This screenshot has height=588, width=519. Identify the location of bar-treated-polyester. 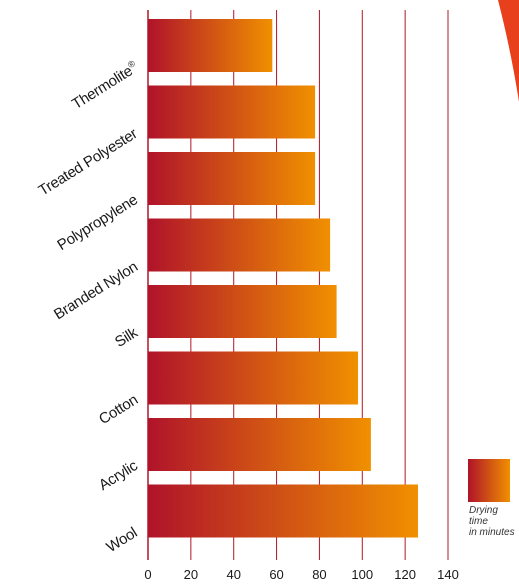
(232, 112).